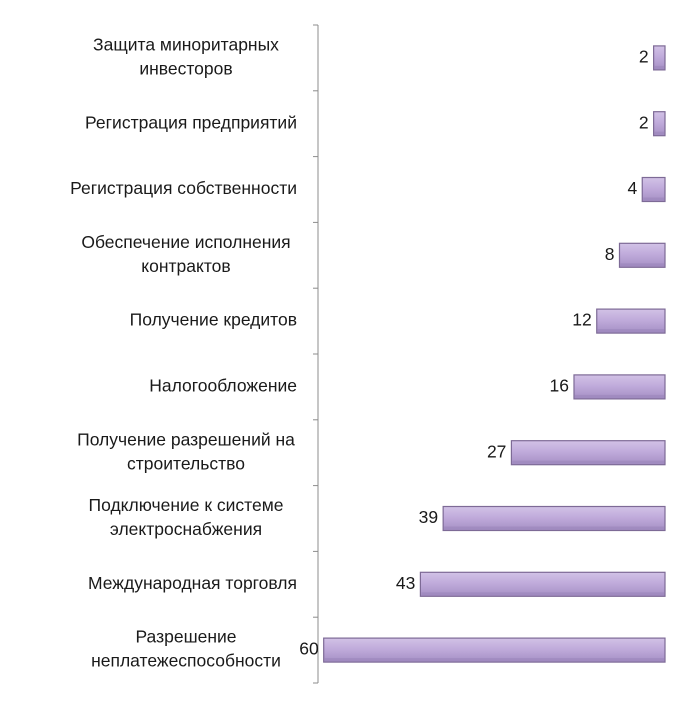 The height and width of the screenshot is (712, 680). I want to click on data-label: 8, so click(610, 254).